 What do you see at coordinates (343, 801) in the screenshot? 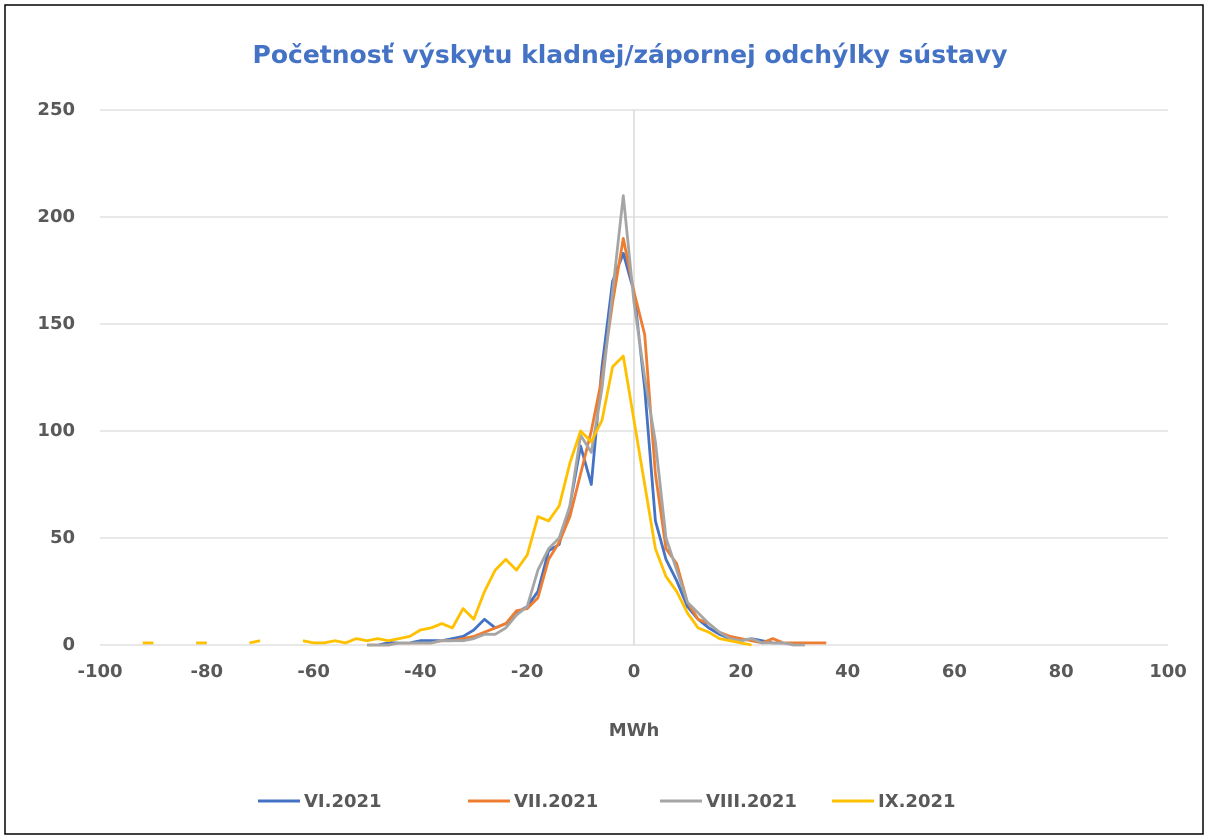
I see `legend-label: VI.2021` at bounding box center [343, 801].